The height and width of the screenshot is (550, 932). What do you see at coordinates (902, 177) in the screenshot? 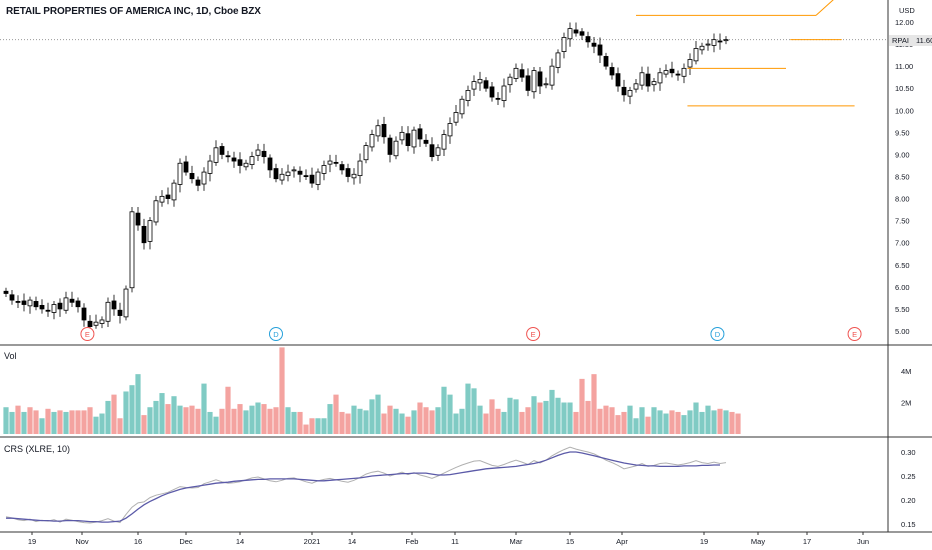
I see `price-tick-label: 8.50` at bounding box center [902, 177].